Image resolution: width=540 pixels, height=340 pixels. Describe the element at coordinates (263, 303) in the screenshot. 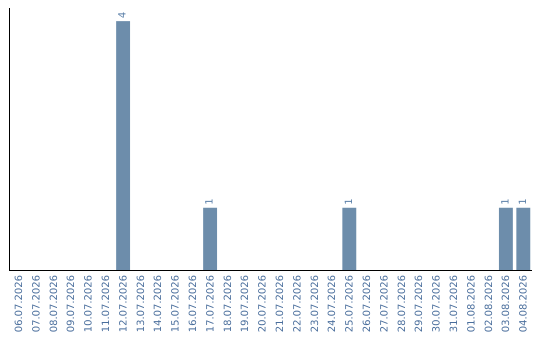

I see `x-tick-label: 20.07.2026` at that location.